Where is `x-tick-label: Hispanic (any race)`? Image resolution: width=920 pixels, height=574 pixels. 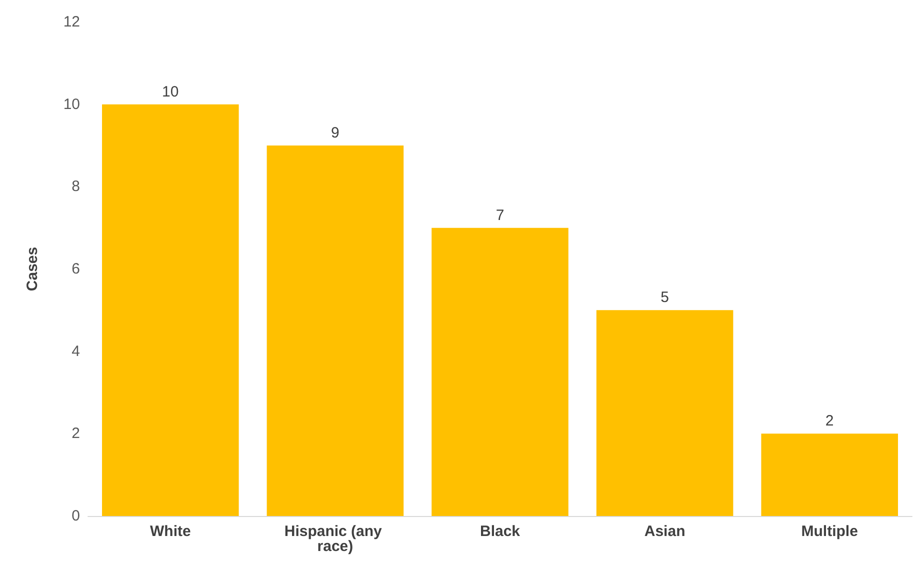
x-tick-label: Hispanic (any race) is located at coordinates (335, 539).